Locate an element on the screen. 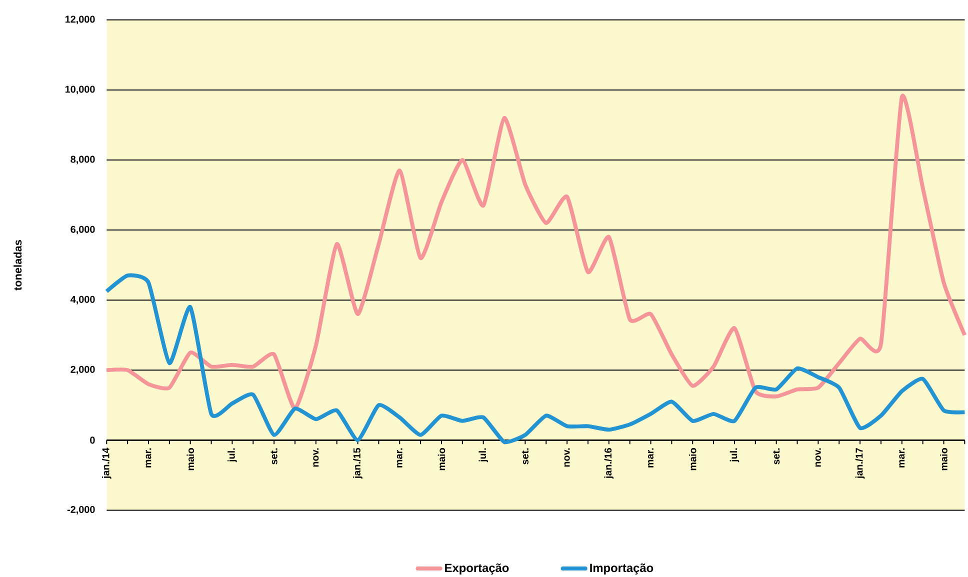 The width and height of the screenshot is (968, 577). legend-label: Exportação is located at coordinates (477, 568).